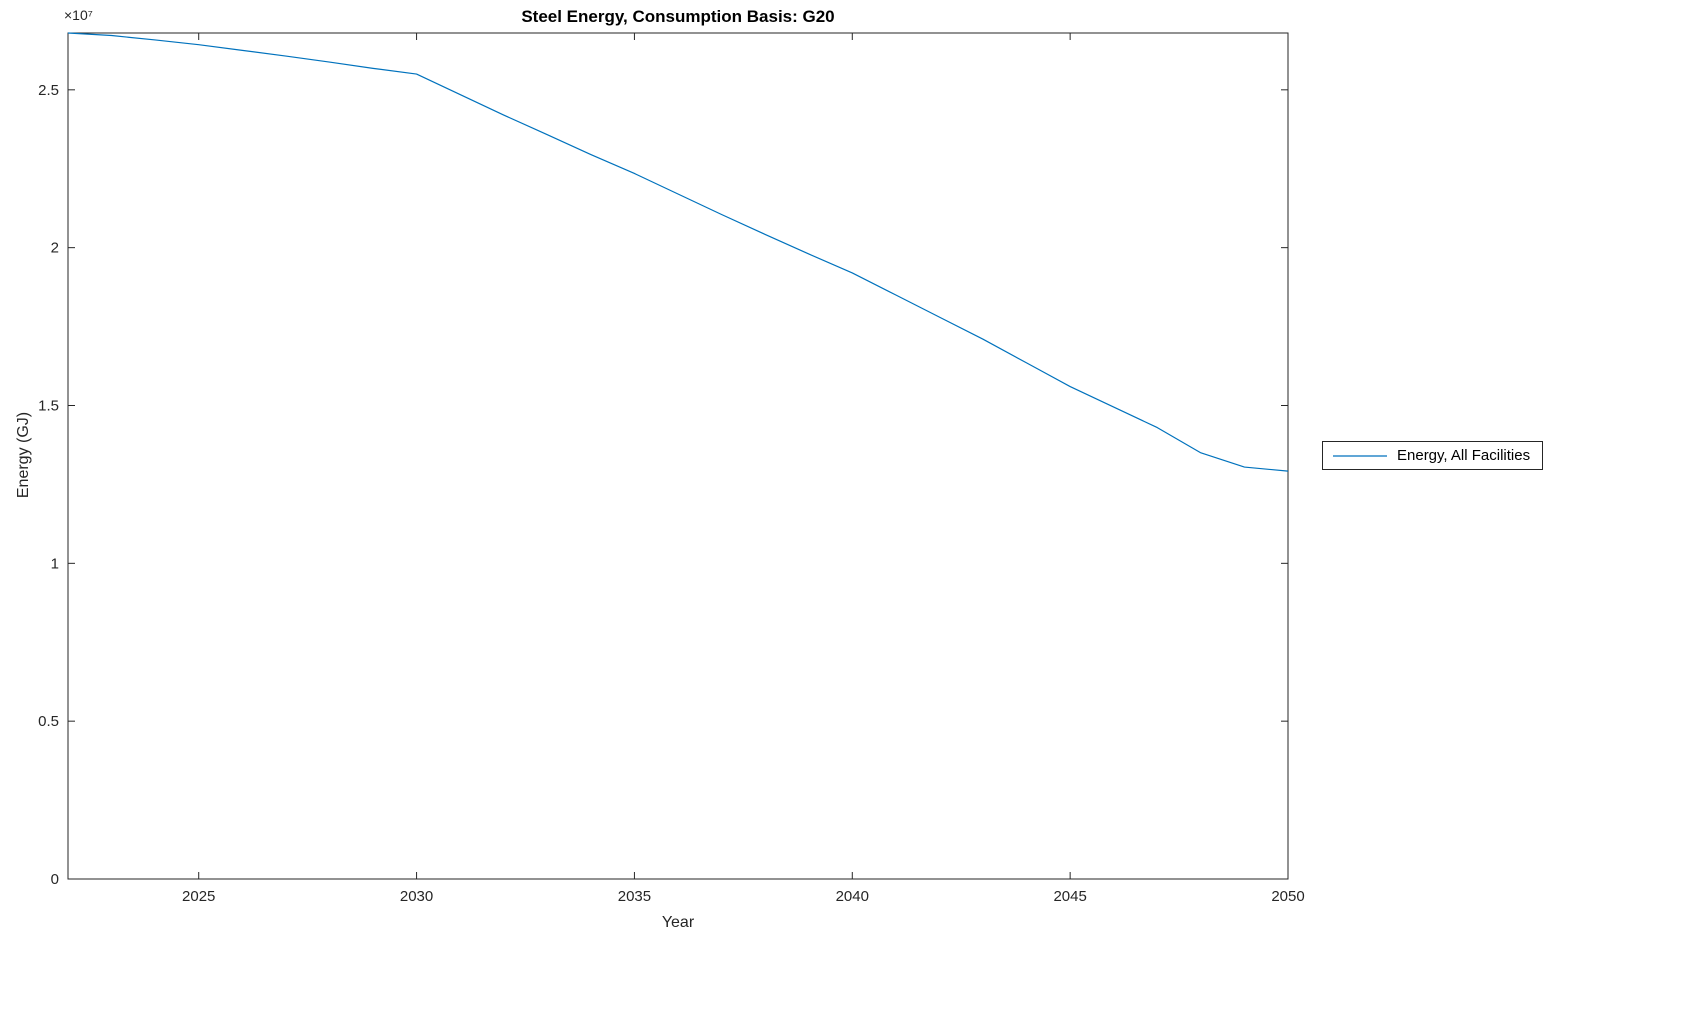 The height and width of the screenshot is (1022, 1703). What do you see at coordinates (55, 563) in the screenshot?
I see `svg-text: 1` at bounding box center [55, 563].